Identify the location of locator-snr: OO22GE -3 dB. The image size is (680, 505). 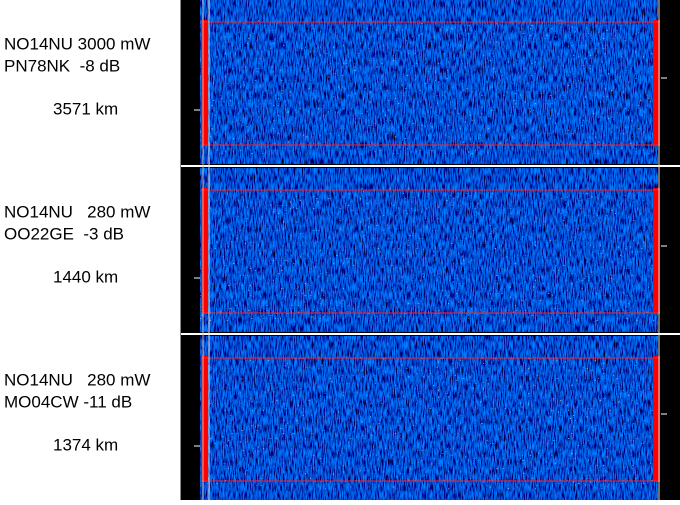
(64, 233).